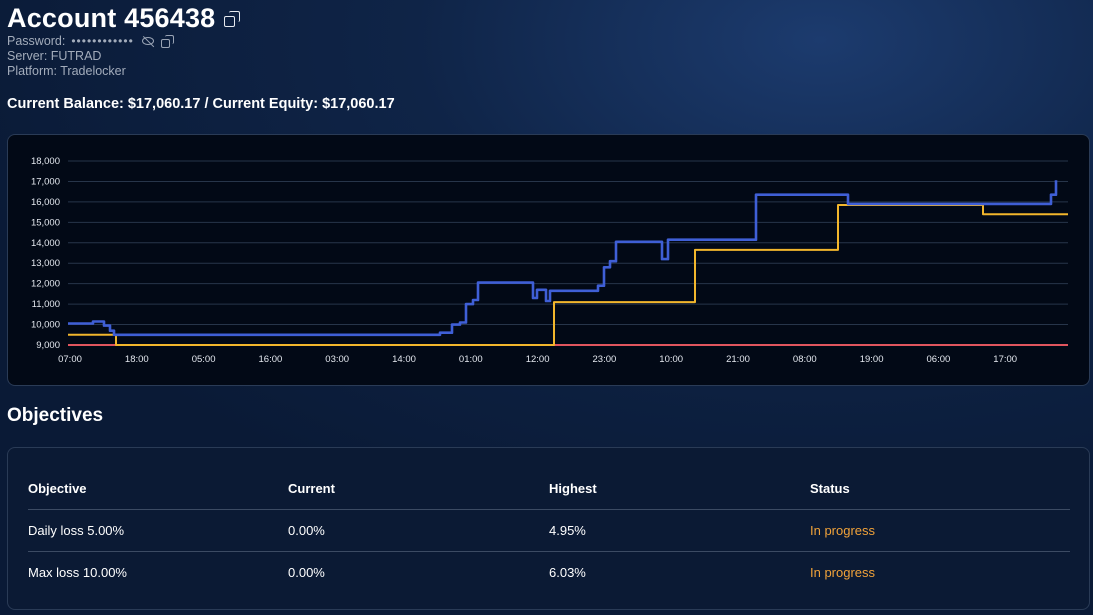 This screenshot has width=1093, height=615. Describe the element at coordinates (102, 41) in the screenshot. I see `password-value: ••••••••••••` at that location.